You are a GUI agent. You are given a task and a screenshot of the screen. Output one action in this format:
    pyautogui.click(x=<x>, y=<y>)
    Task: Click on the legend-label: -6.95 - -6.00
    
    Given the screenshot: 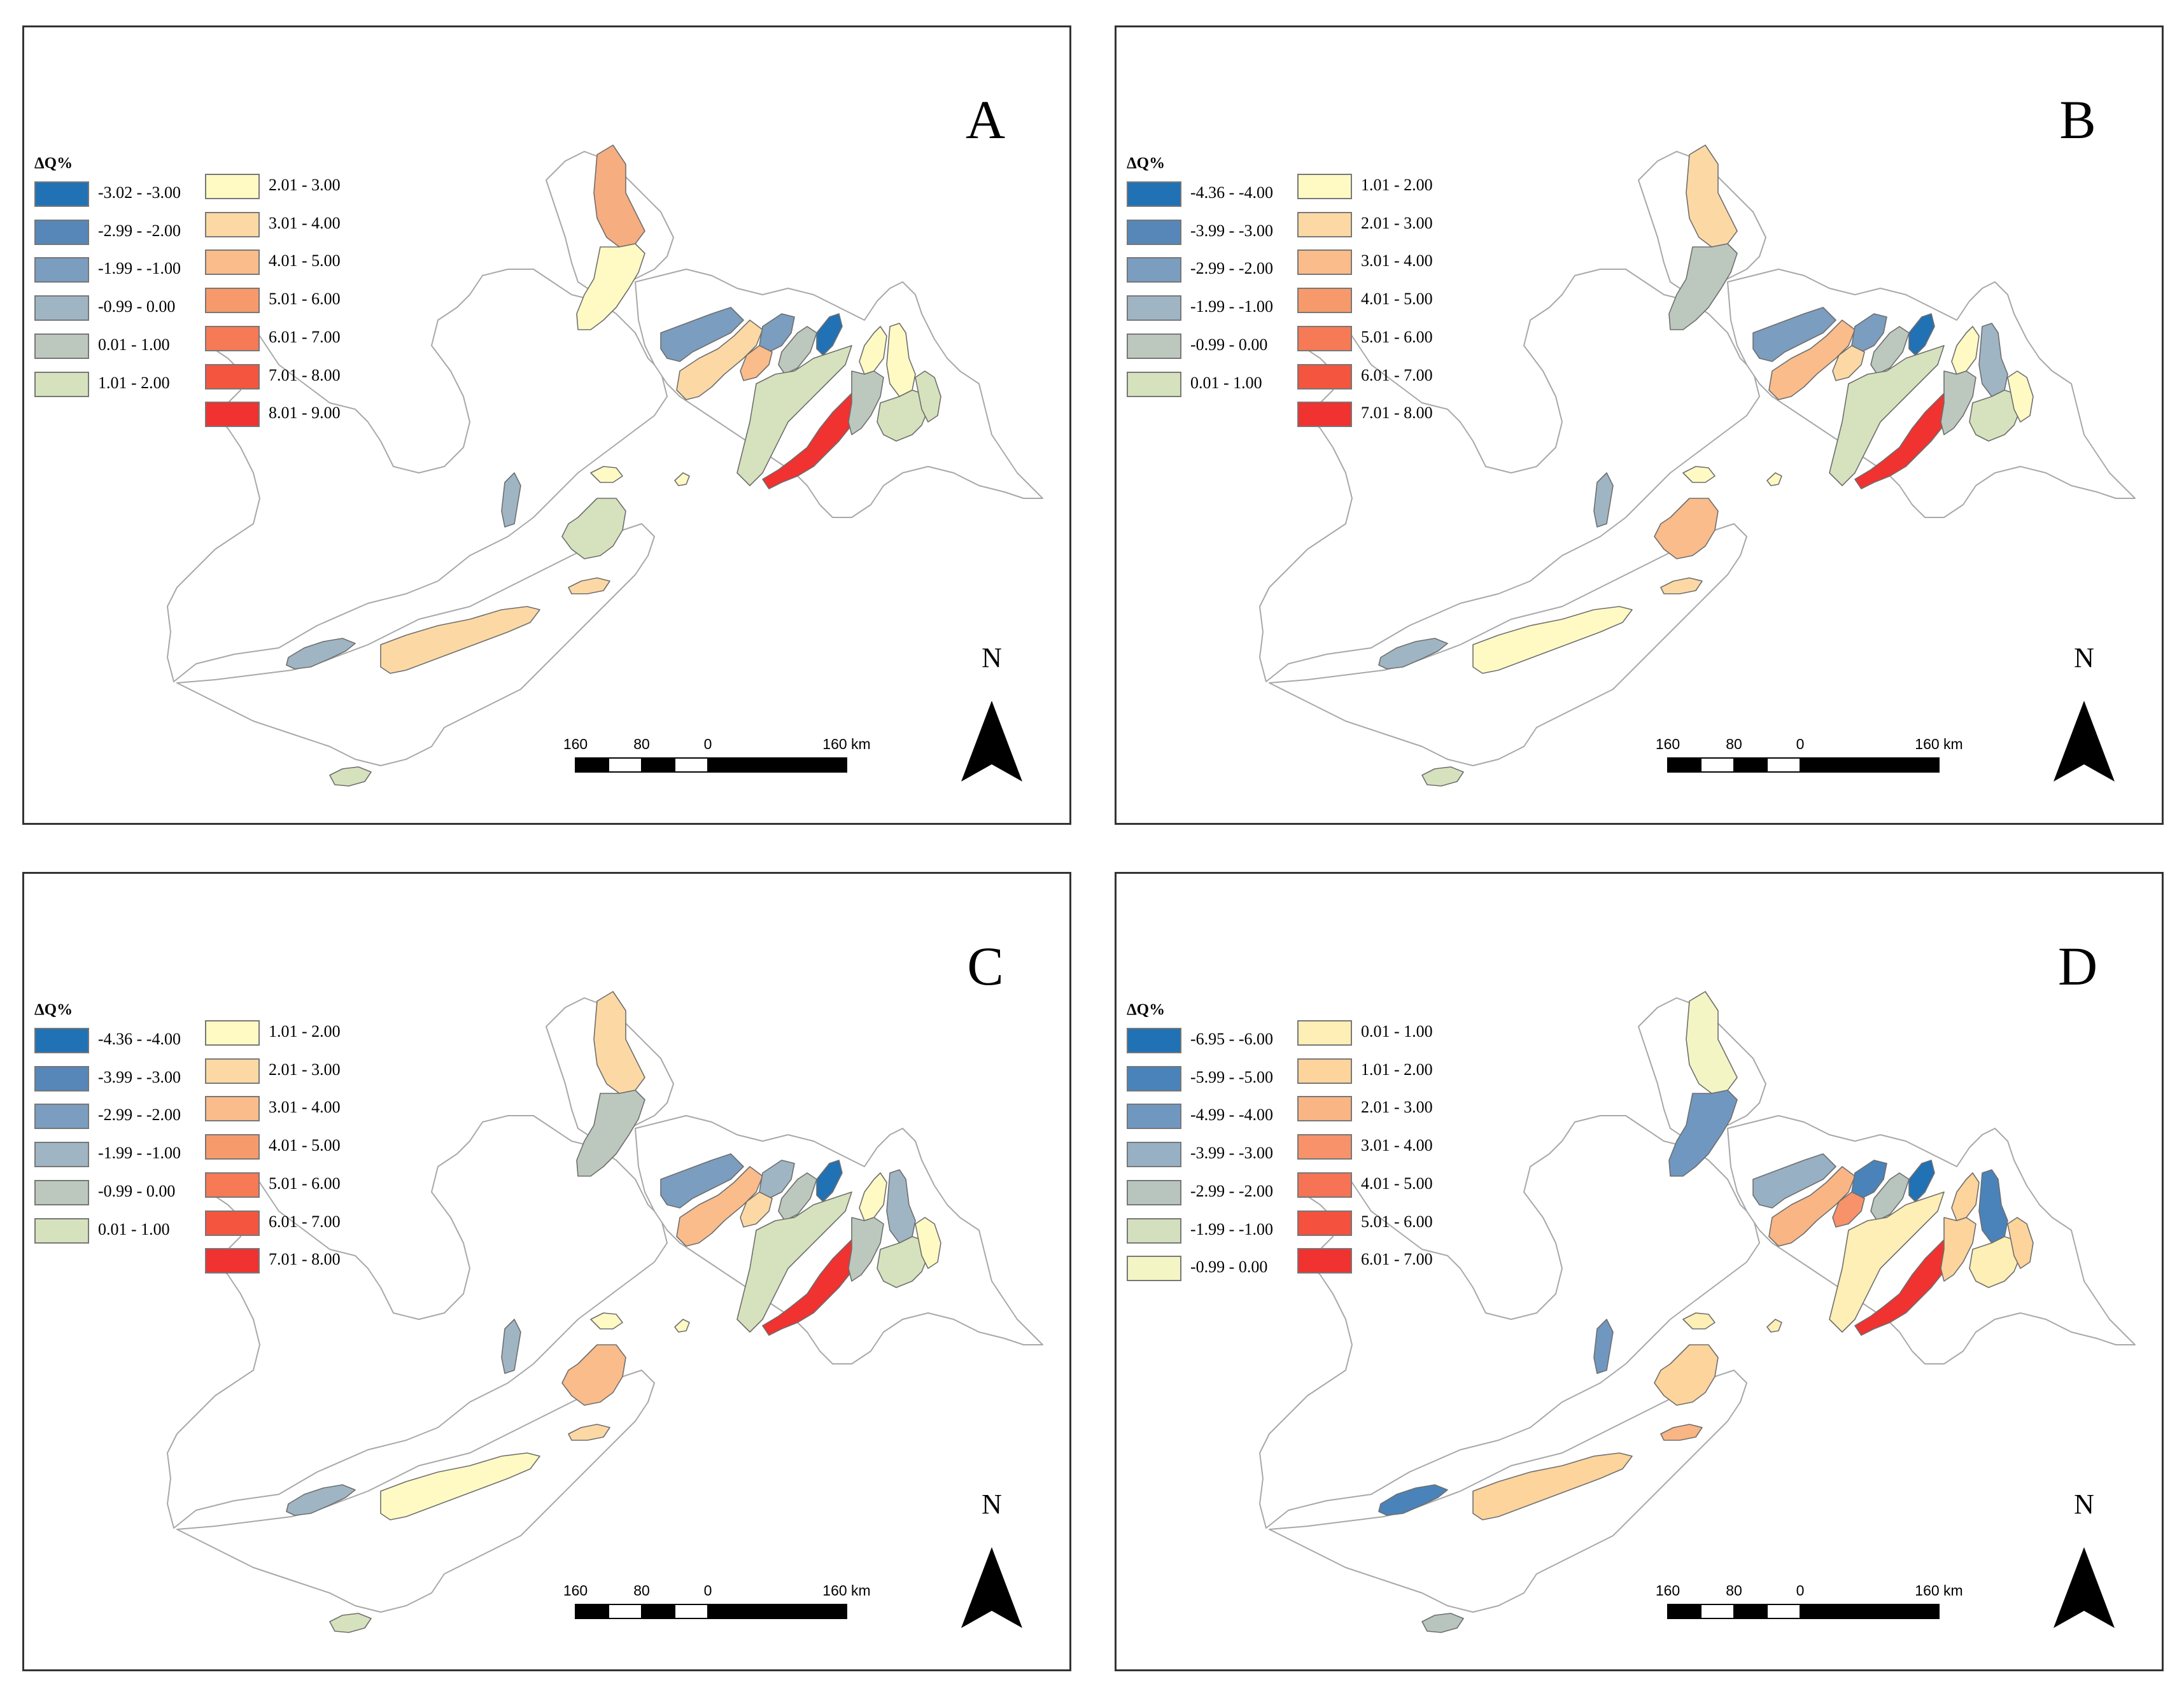 What is the action you would take?
    pyautogui.click(x=1231, y=1039)
    